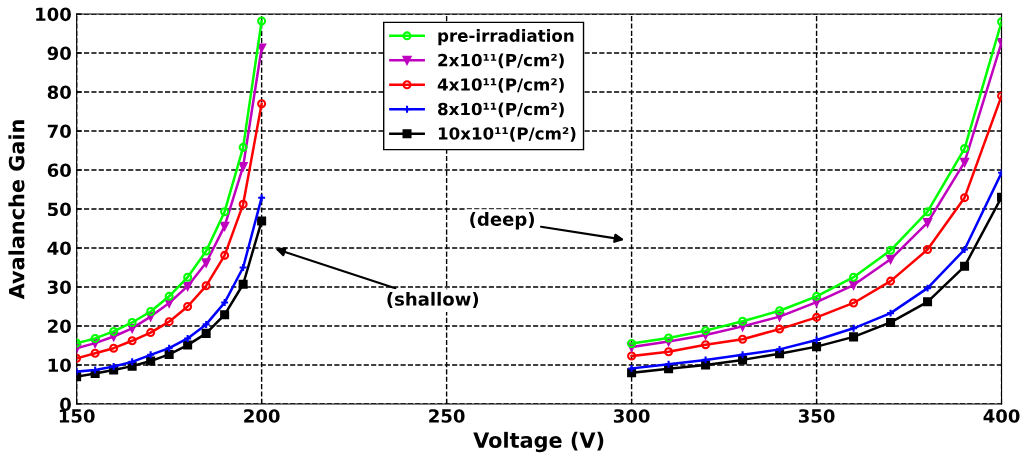  I want to click on y-tick-label: 40, so click(59, 248).